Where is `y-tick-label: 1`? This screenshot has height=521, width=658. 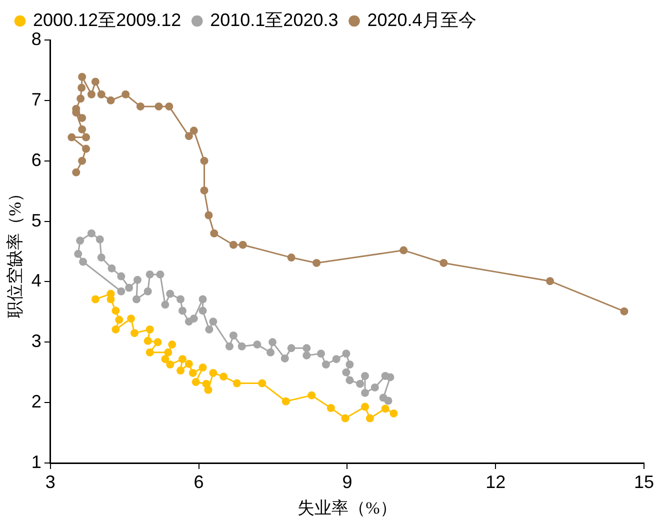 y-tick-label: 1 is located at coordinates (36, 462).